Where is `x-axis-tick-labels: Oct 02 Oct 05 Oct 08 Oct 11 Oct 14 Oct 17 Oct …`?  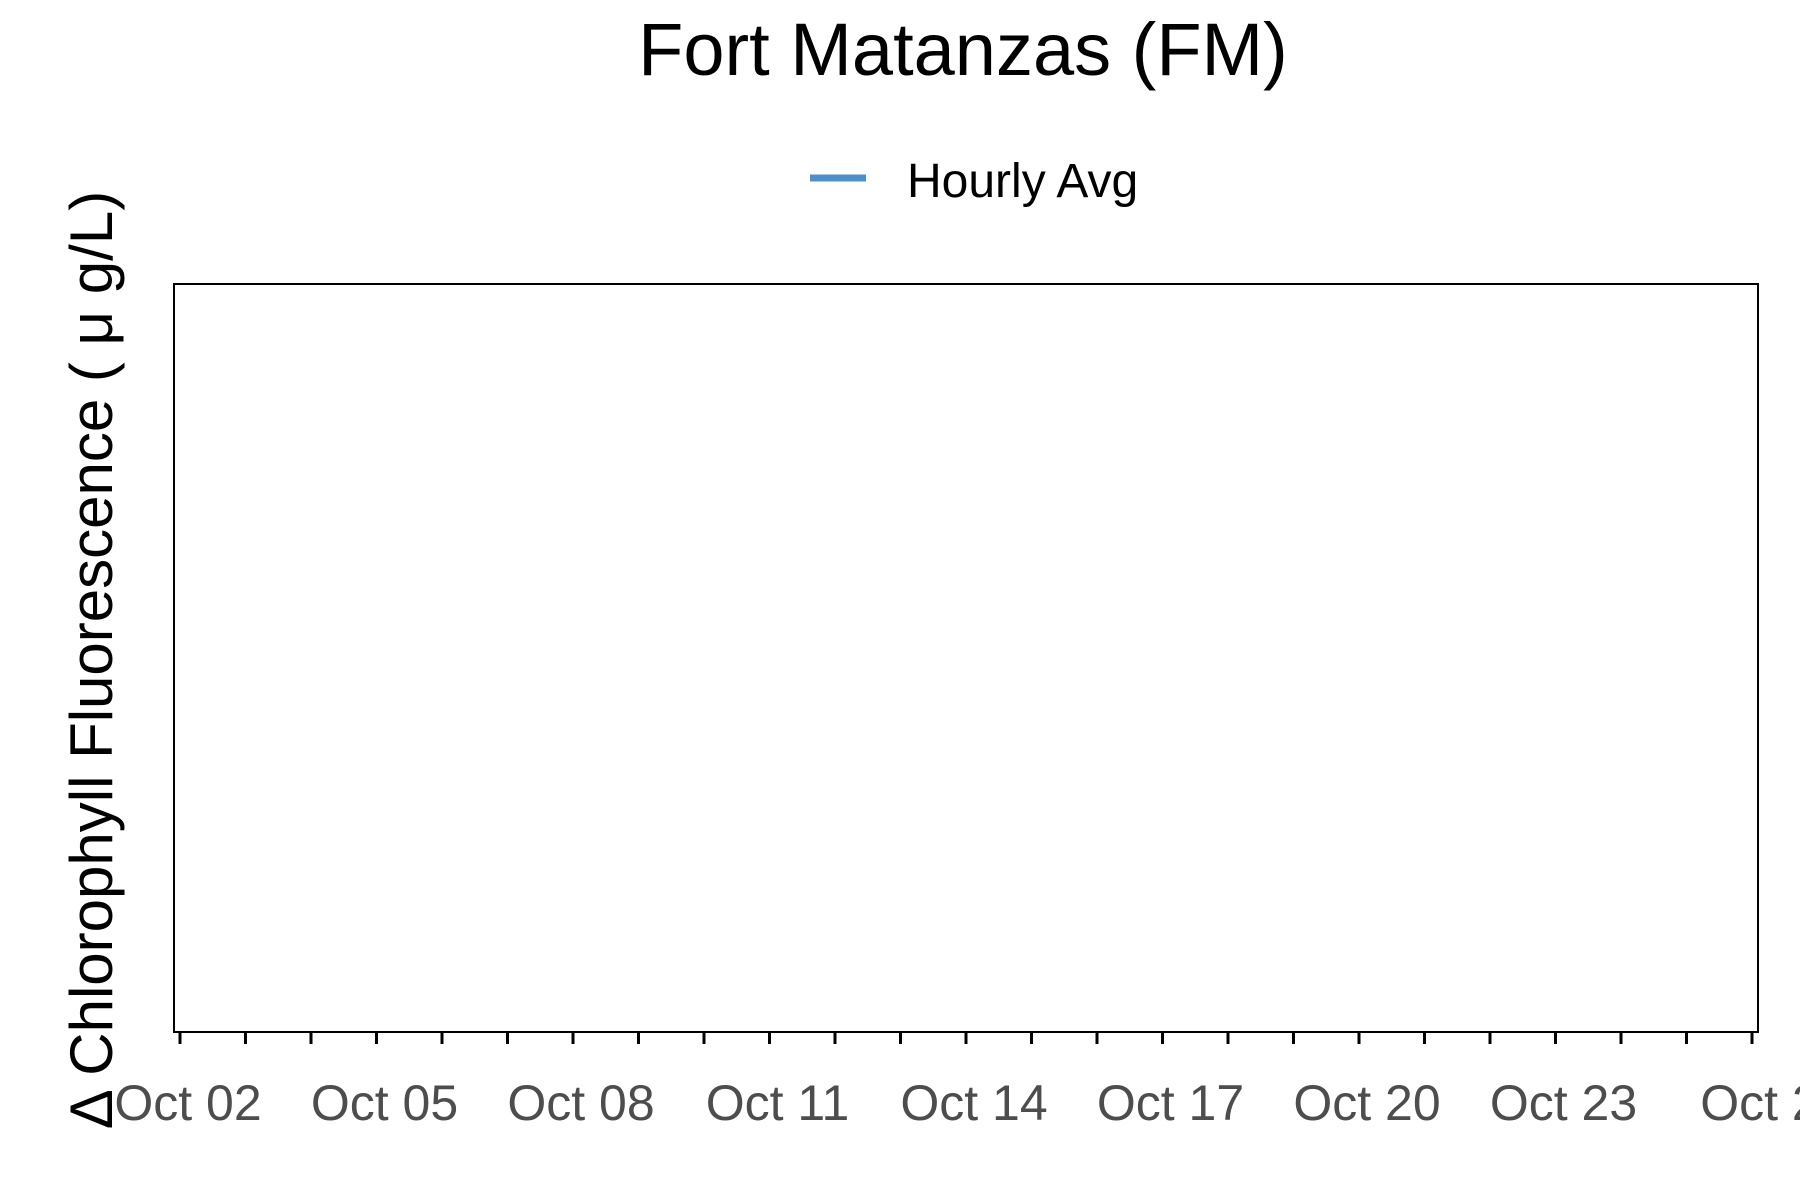 x-axis-tick-labels: Oct 02 Oct 05 Oct 08 Oct 11 Oct 14 Oct 17 Oct … is located at coordinates (957, 1103).